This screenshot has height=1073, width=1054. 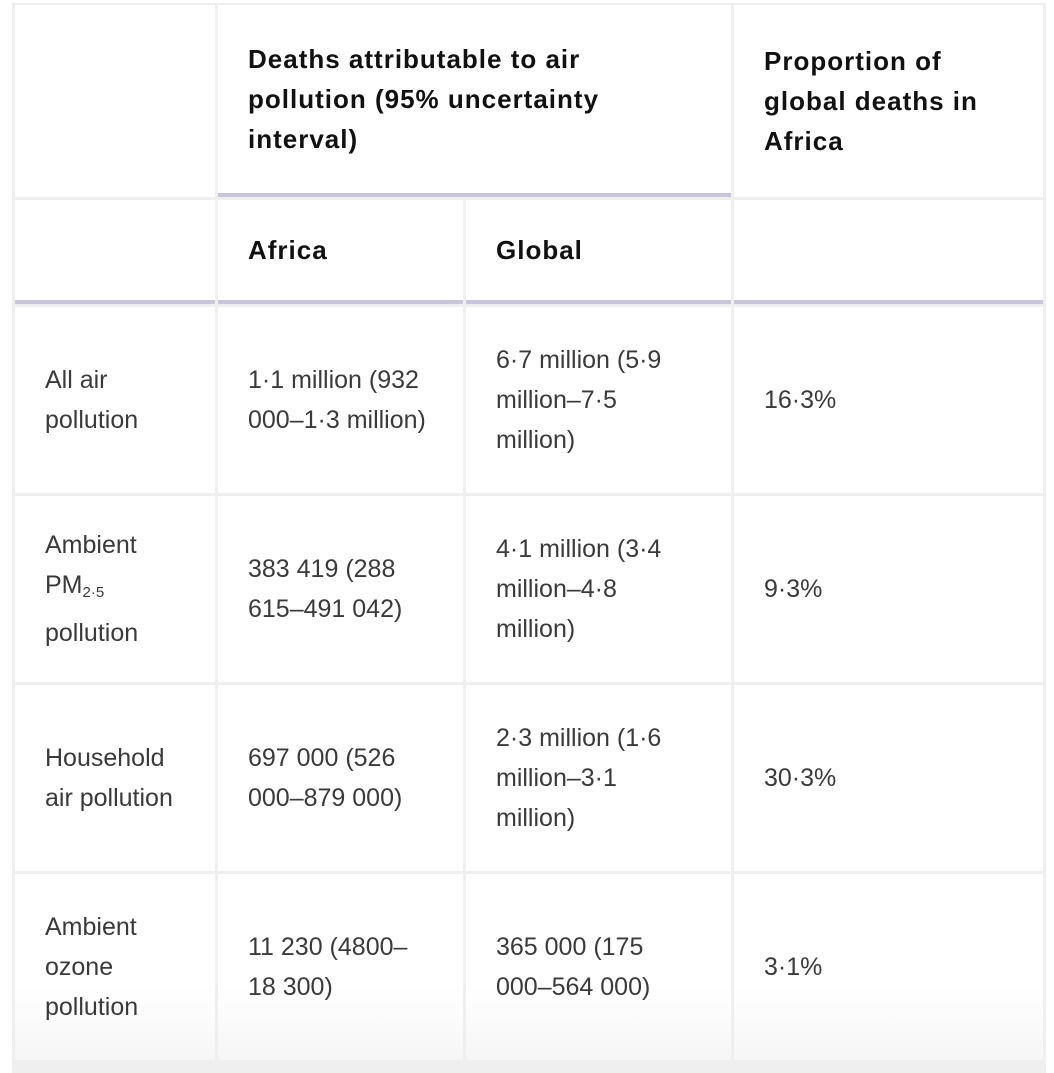 What do you see at coordinates (888, 589) in the screenshot?
I see `proportion-africa: 9·3%` at bounding box center [888, 589].